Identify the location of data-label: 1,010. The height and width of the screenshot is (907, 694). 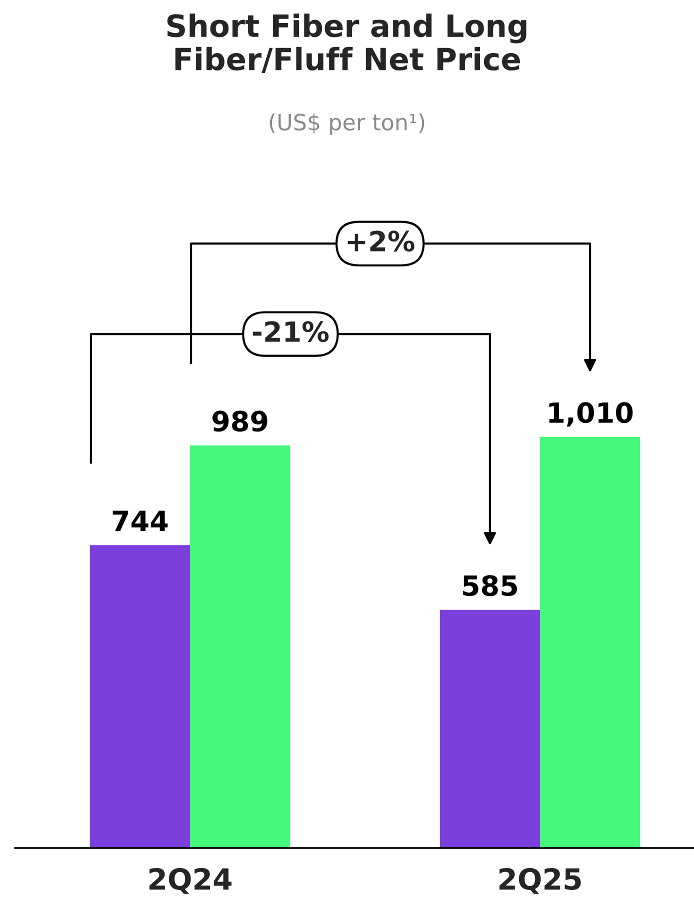
(591, 414).